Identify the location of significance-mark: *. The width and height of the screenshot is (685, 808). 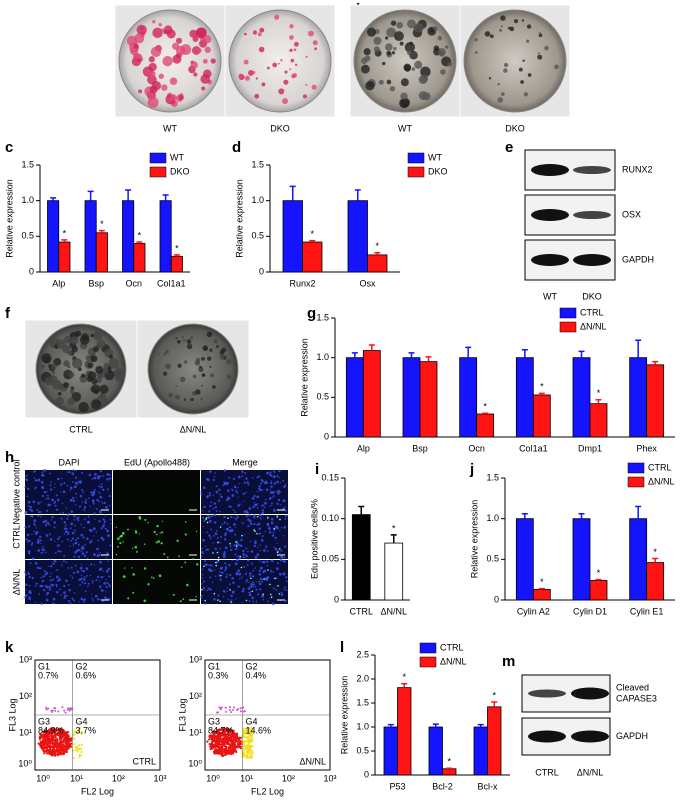
(599, 393).